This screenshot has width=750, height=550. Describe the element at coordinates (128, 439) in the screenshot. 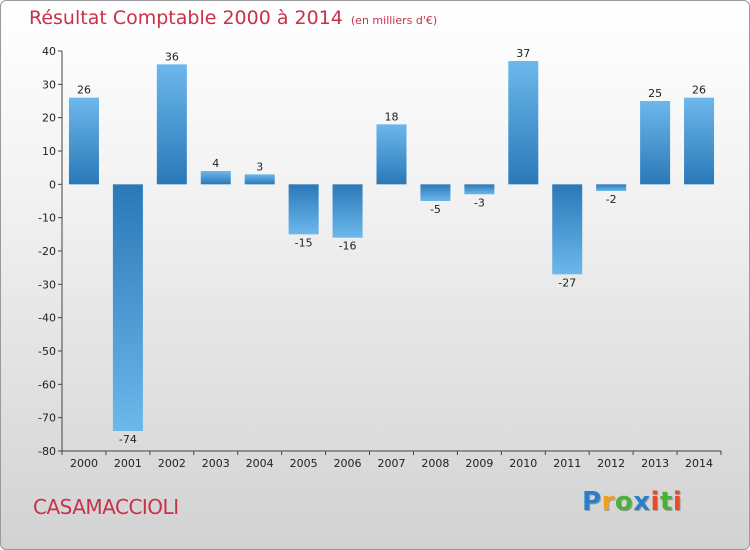

I see `data-label: -74` at that location.